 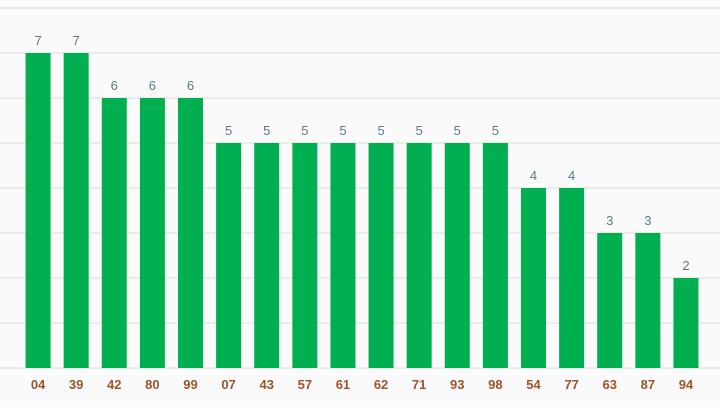 I want to click on x-tick-label-42: 42, so click(x=114, y=384).